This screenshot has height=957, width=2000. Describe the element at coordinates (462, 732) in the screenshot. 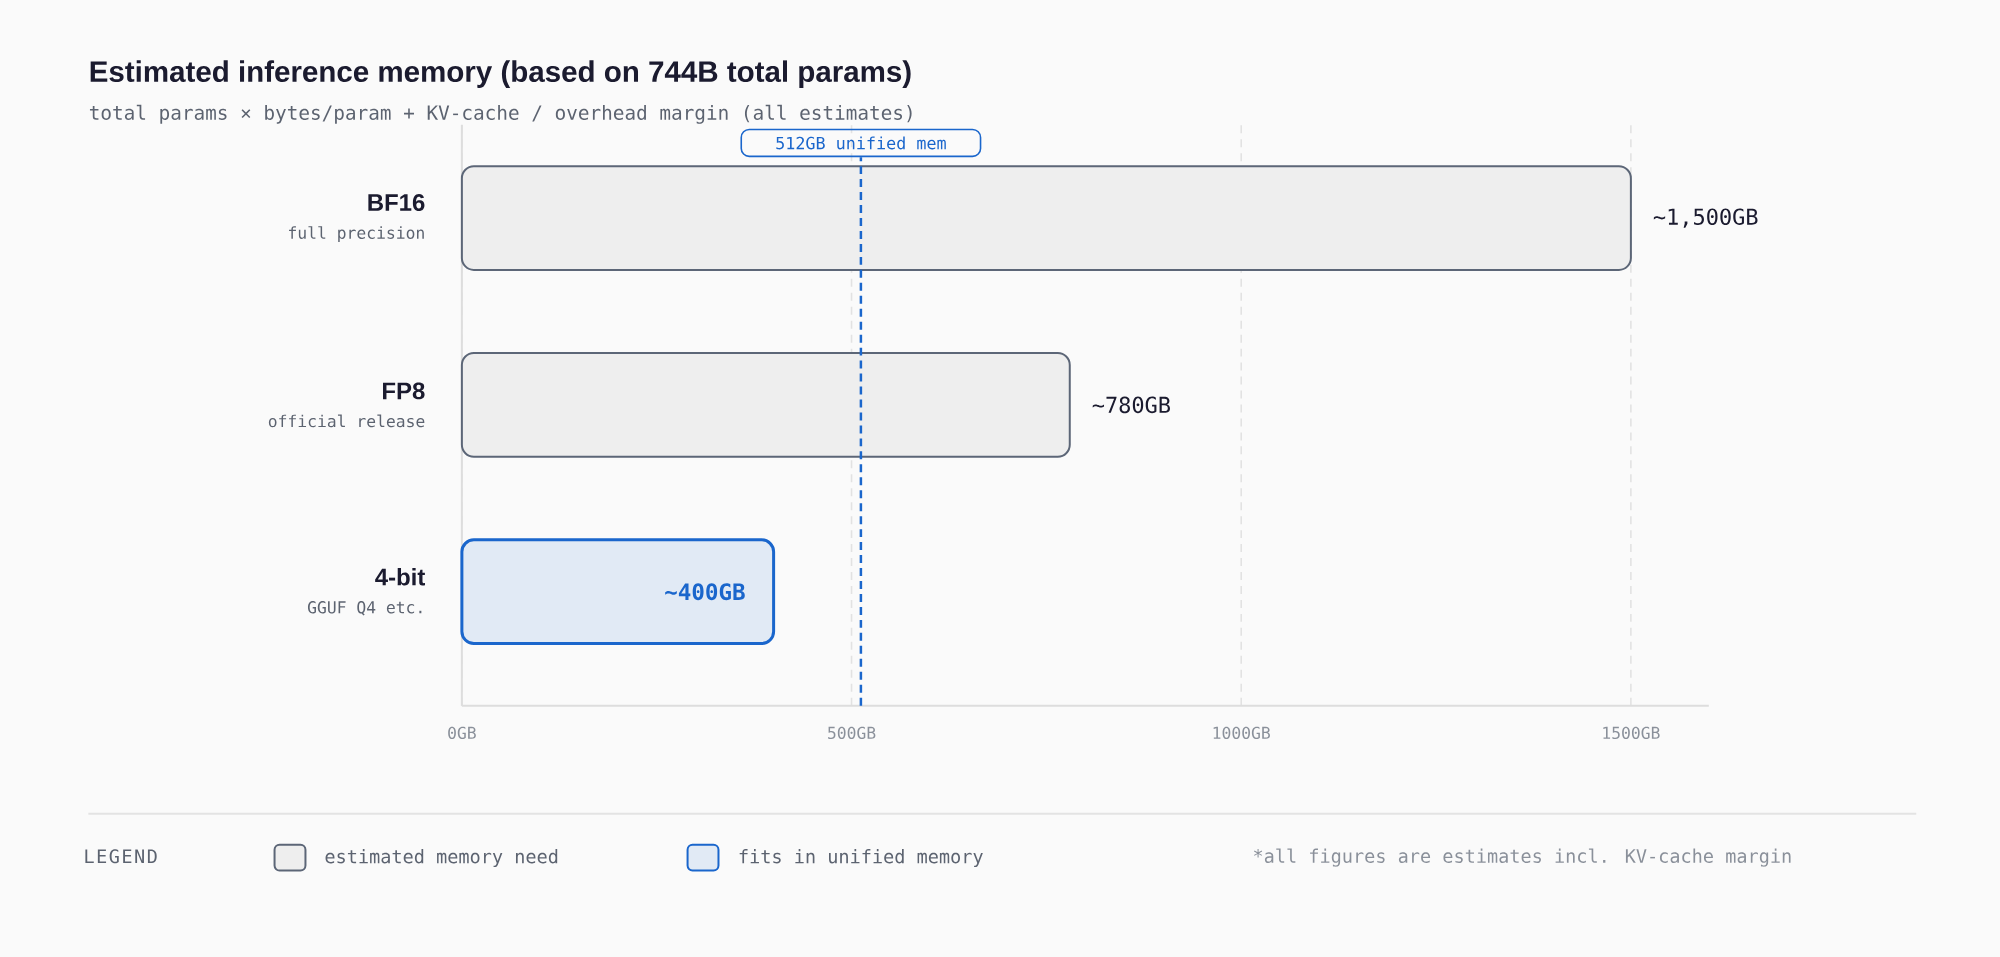

I see `x-tick-label: 0GB` at that location.